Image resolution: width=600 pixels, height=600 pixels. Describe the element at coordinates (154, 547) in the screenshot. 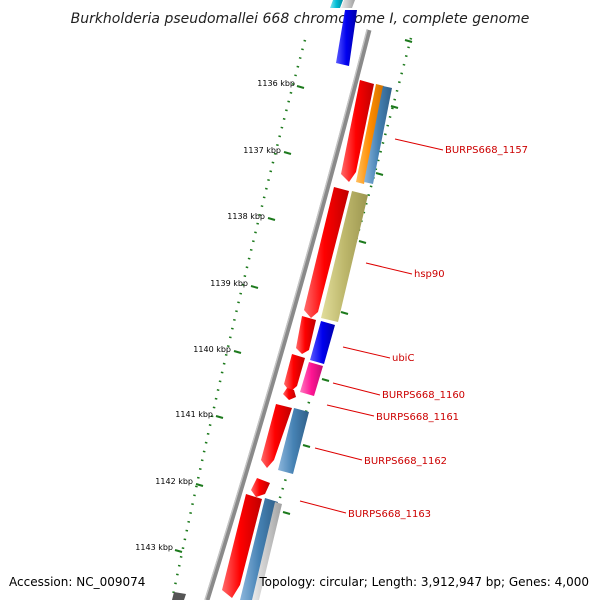

I see `tick-label: 1143 kbp` at that location.